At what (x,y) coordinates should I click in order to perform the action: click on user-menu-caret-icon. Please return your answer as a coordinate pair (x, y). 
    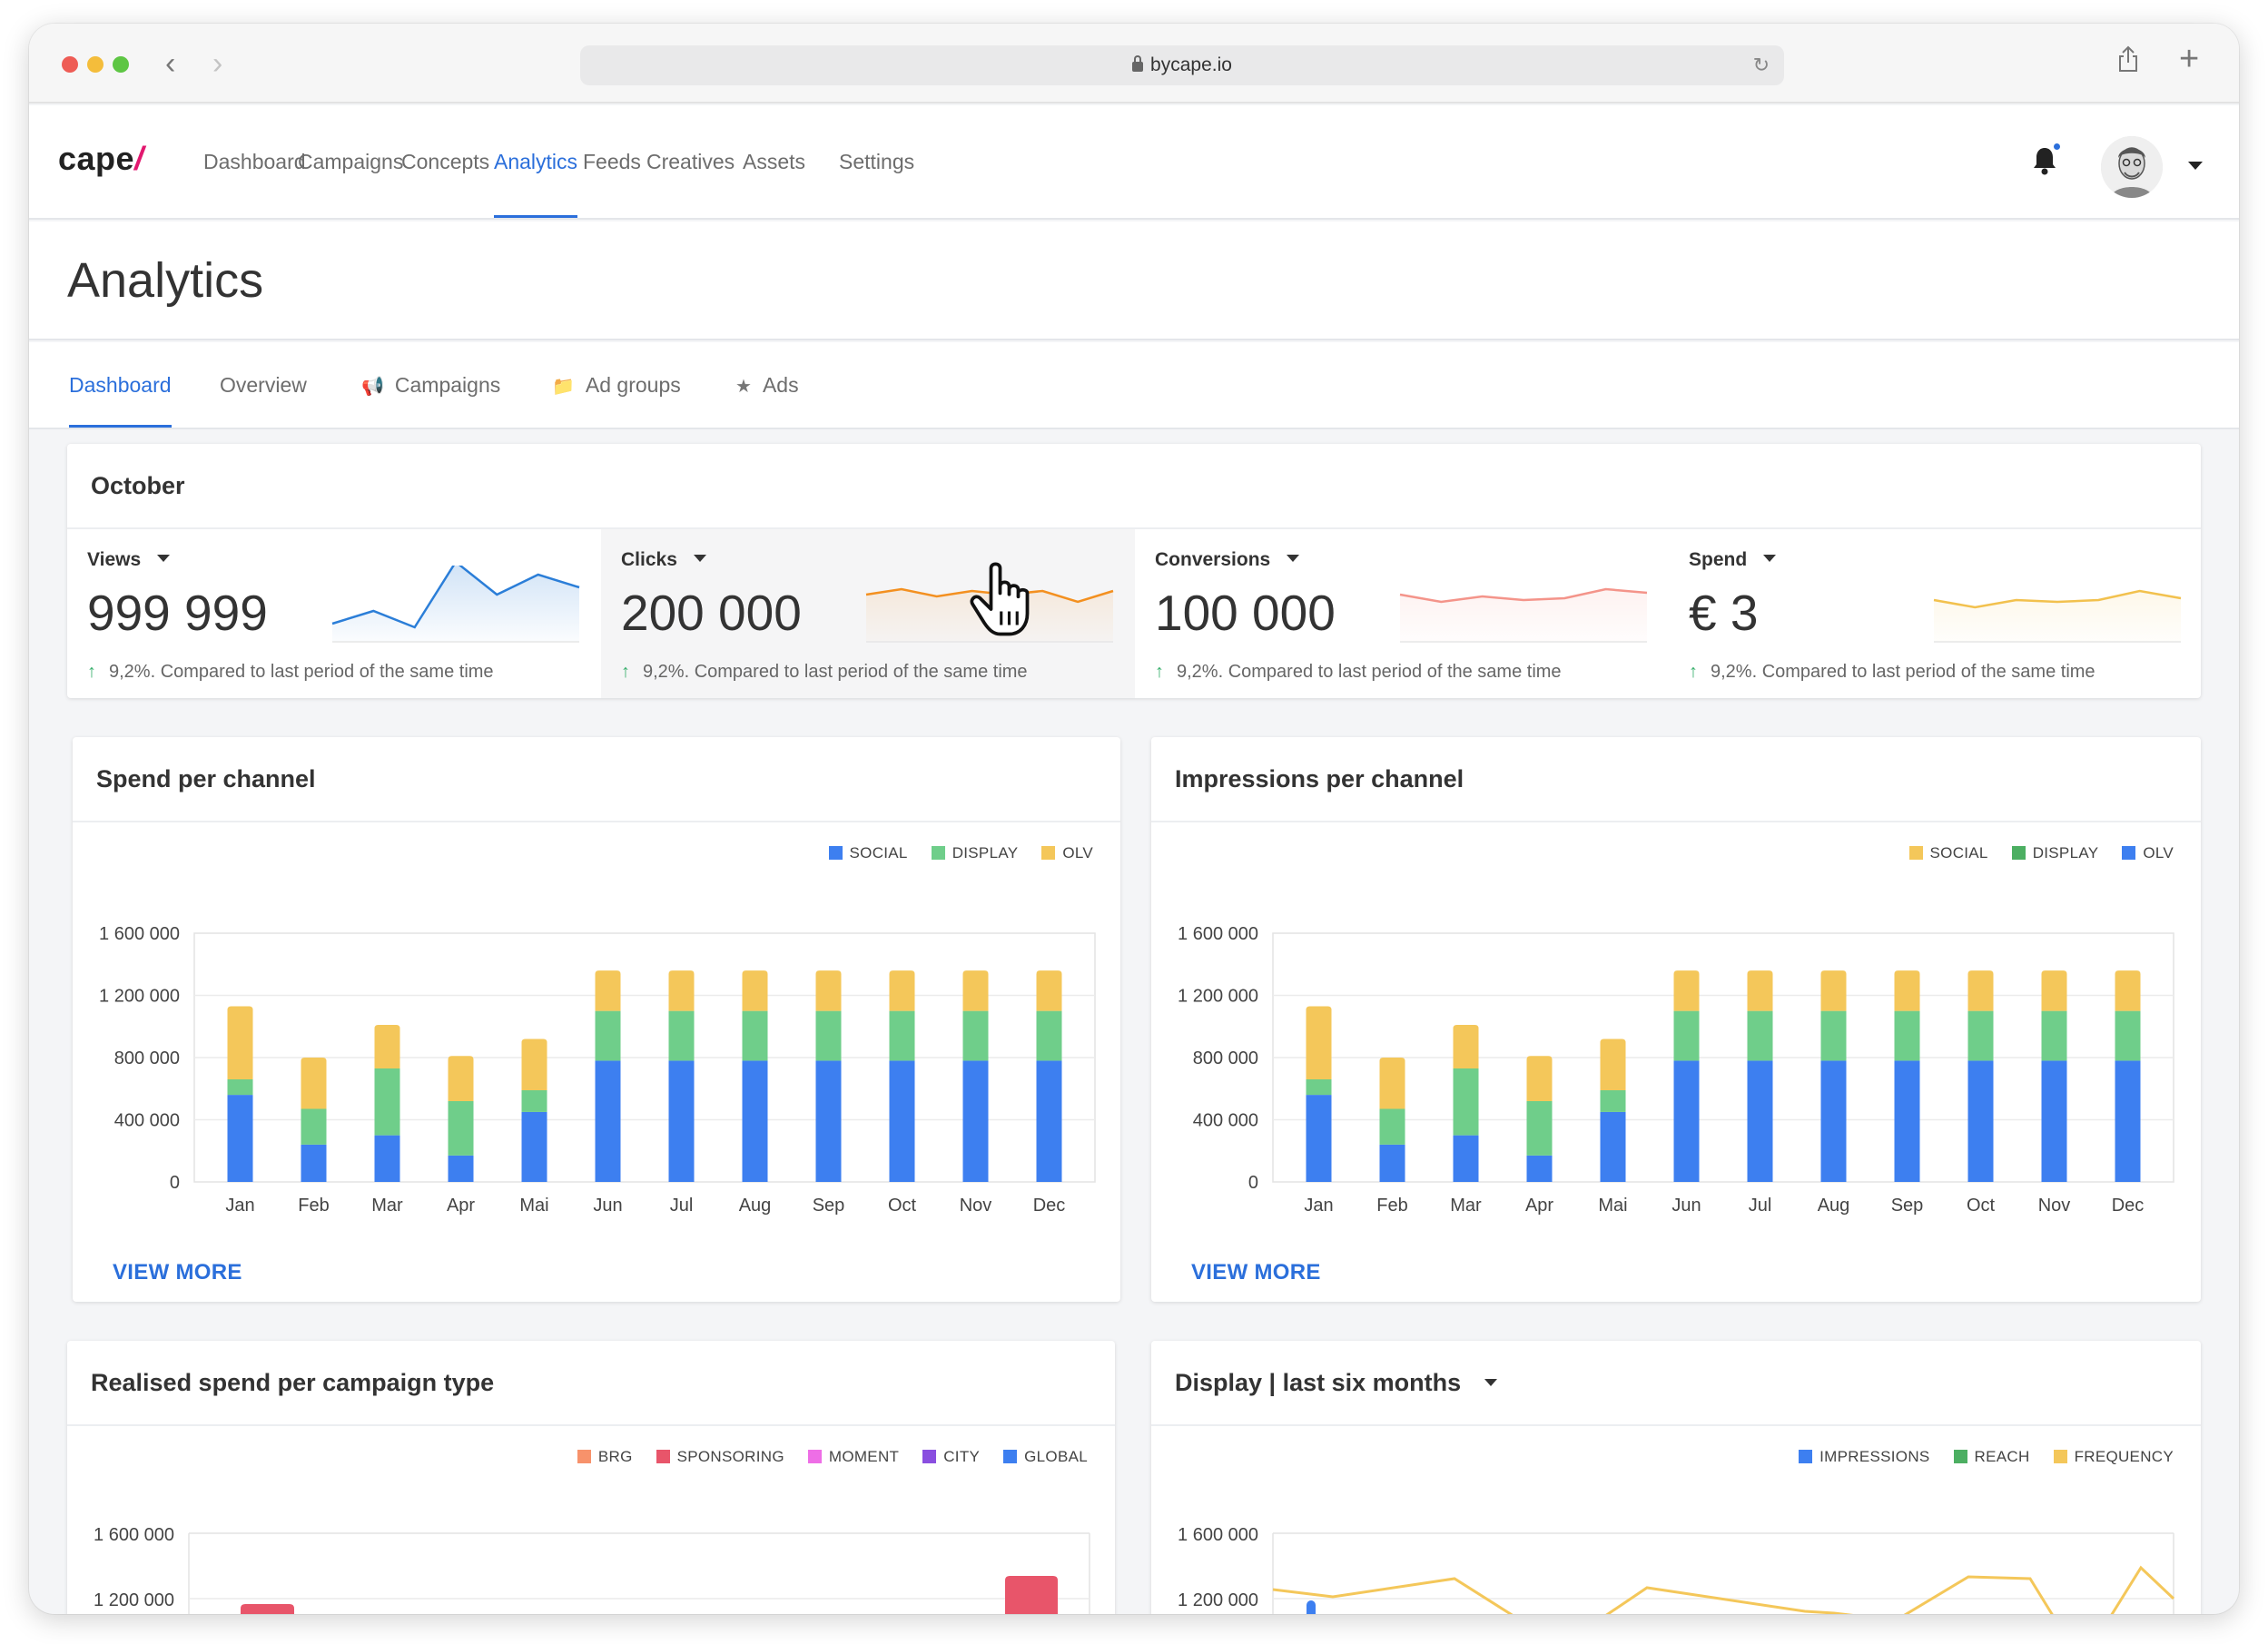
    Looking at the image, I should click on (2195, 166).